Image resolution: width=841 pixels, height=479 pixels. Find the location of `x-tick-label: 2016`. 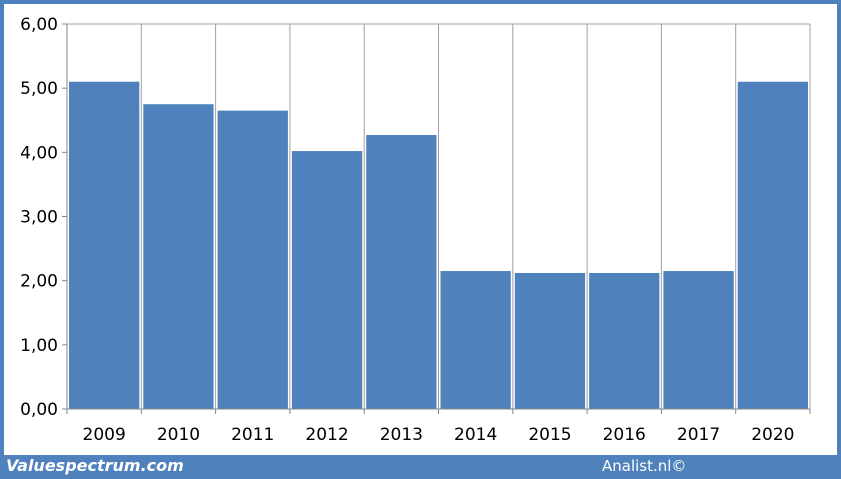

x-tick-label: 2016 is located at coordinates (624, 435).